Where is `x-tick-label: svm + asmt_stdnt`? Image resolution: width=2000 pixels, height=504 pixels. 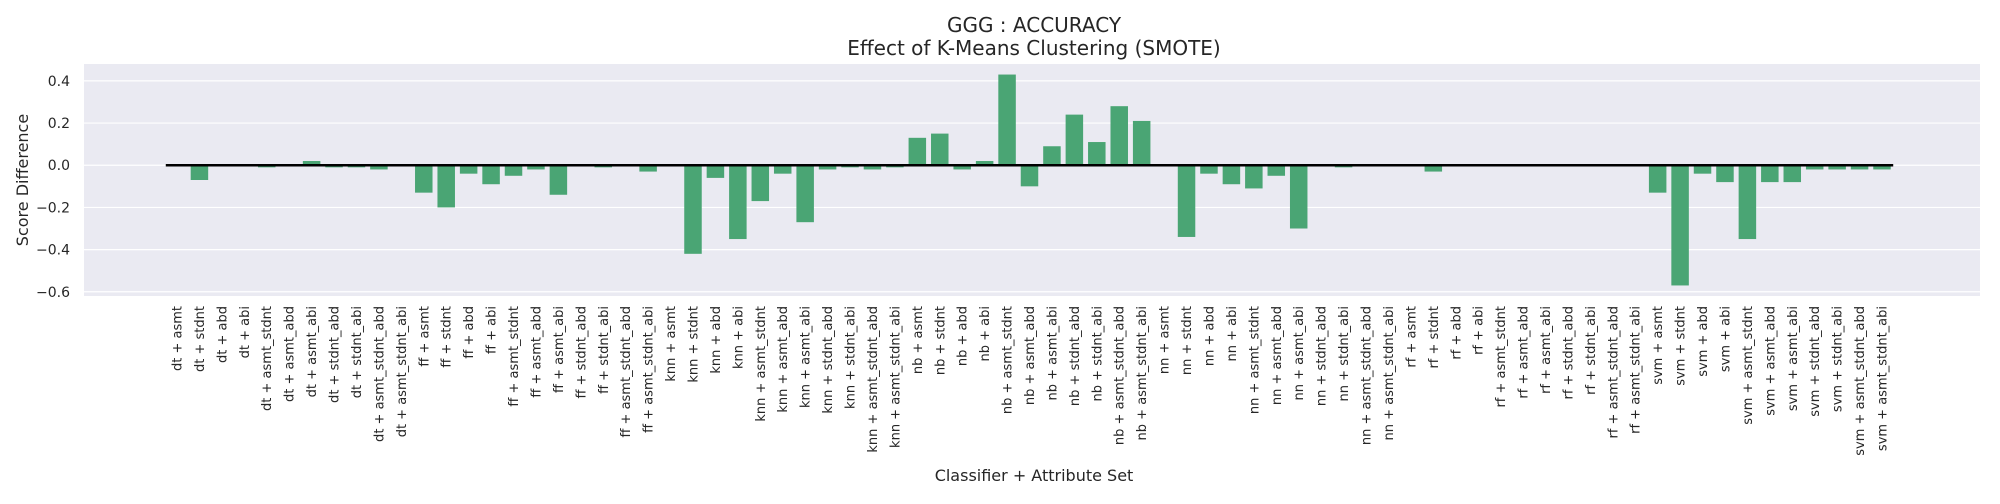
x-tick-label: svm + asmt_stdnt is located at coordinates (1748, 365).